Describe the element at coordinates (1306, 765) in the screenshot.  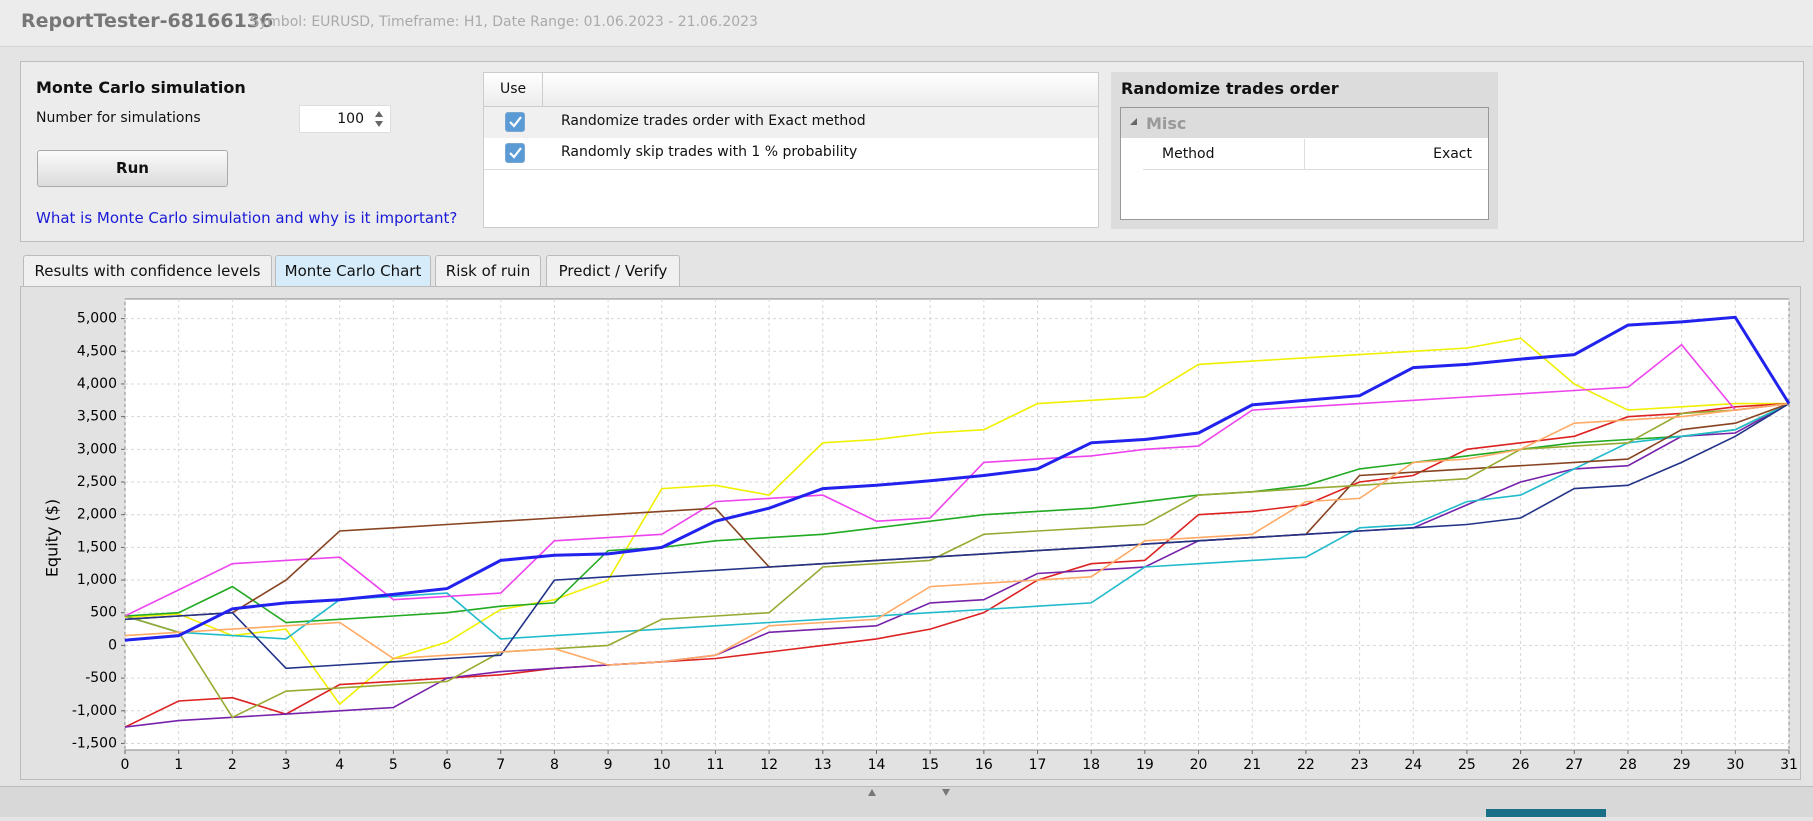
I see `x-tick-label: 22` at that location.